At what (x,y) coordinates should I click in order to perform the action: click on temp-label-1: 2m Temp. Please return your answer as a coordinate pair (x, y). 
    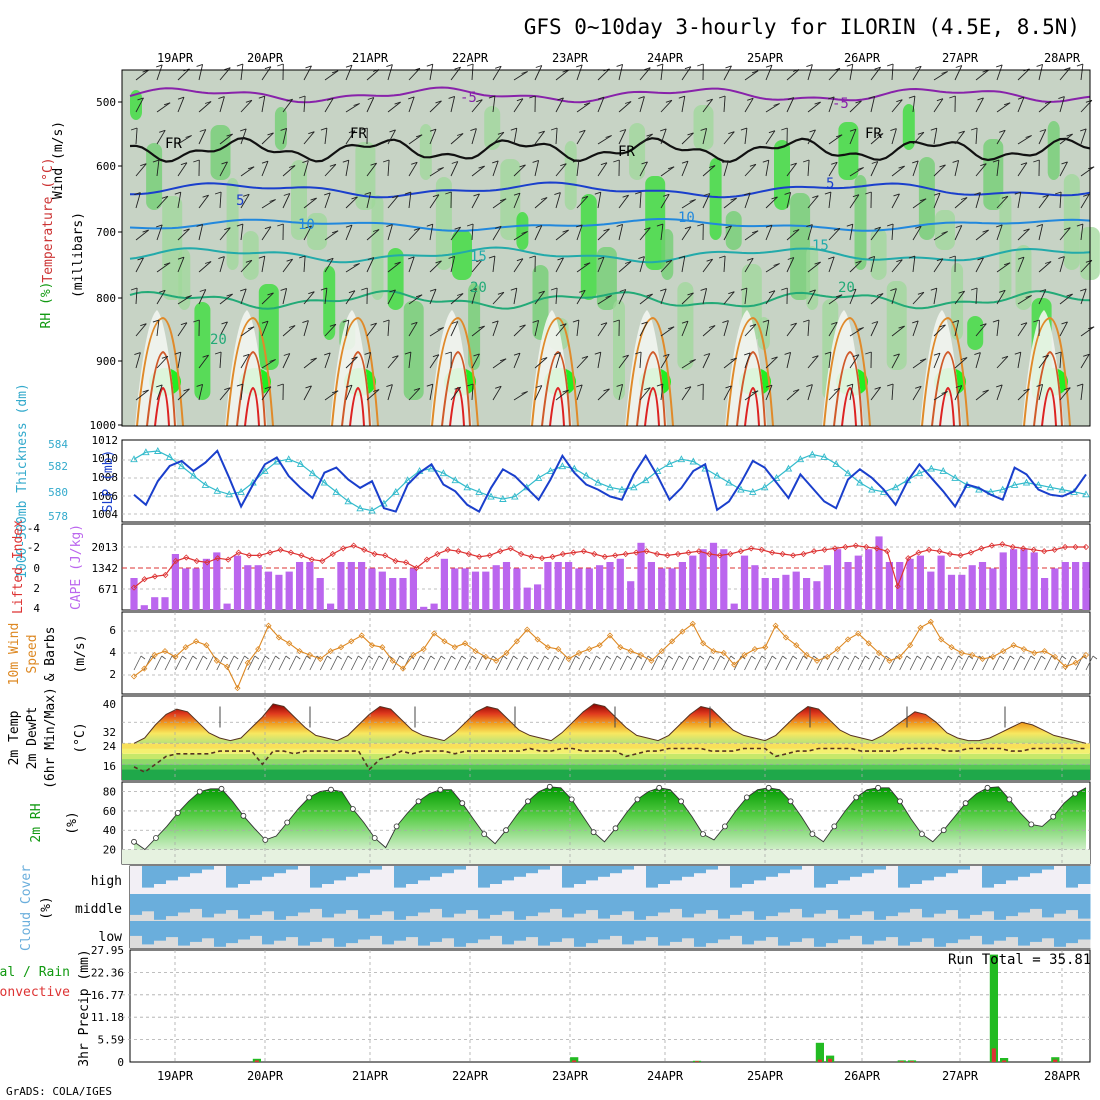
    Looking at the image, I should click on (14, 737).